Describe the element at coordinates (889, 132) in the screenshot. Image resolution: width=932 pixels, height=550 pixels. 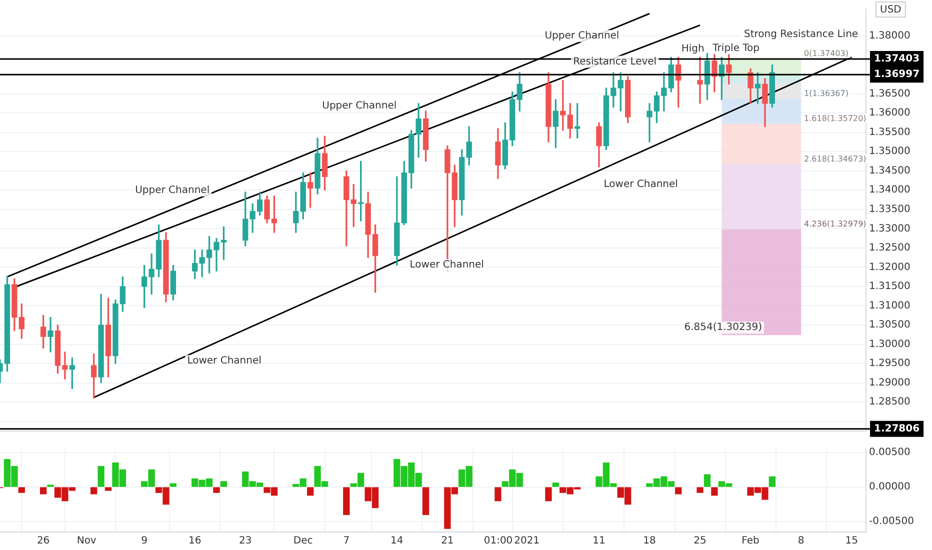
I see `y-tick-label: 1.35500` at that location.